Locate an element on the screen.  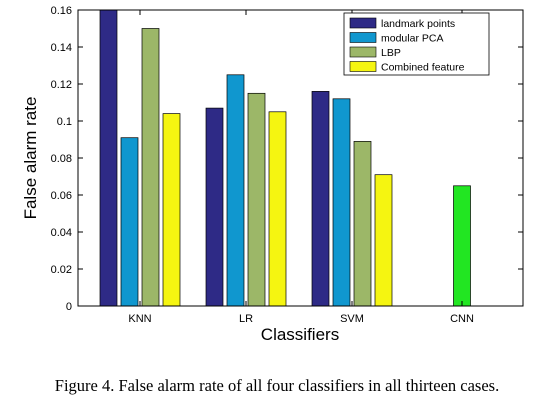
y-tick-label: 0.08 is located at coordinates (61, 159).